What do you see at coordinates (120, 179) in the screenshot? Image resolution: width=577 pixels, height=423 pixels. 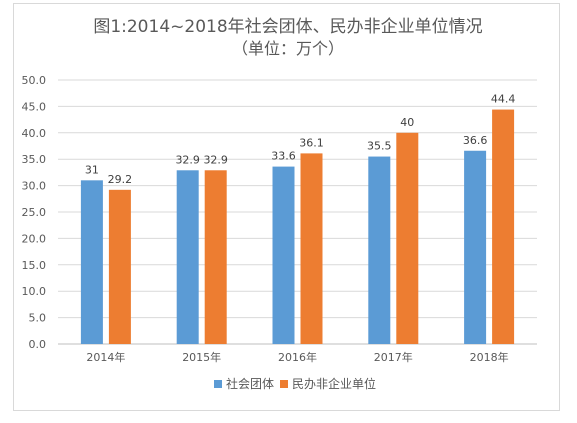 I see `data-label: 29.2` at bounding box center [120, 179].